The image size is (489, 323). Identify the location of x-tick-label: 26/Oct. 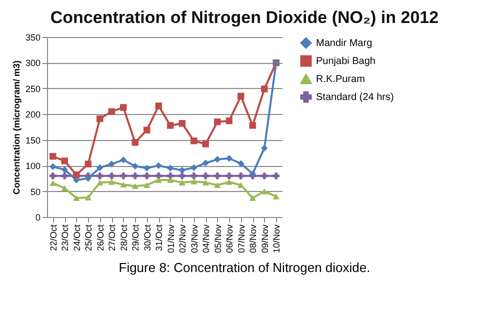
(100, 238).